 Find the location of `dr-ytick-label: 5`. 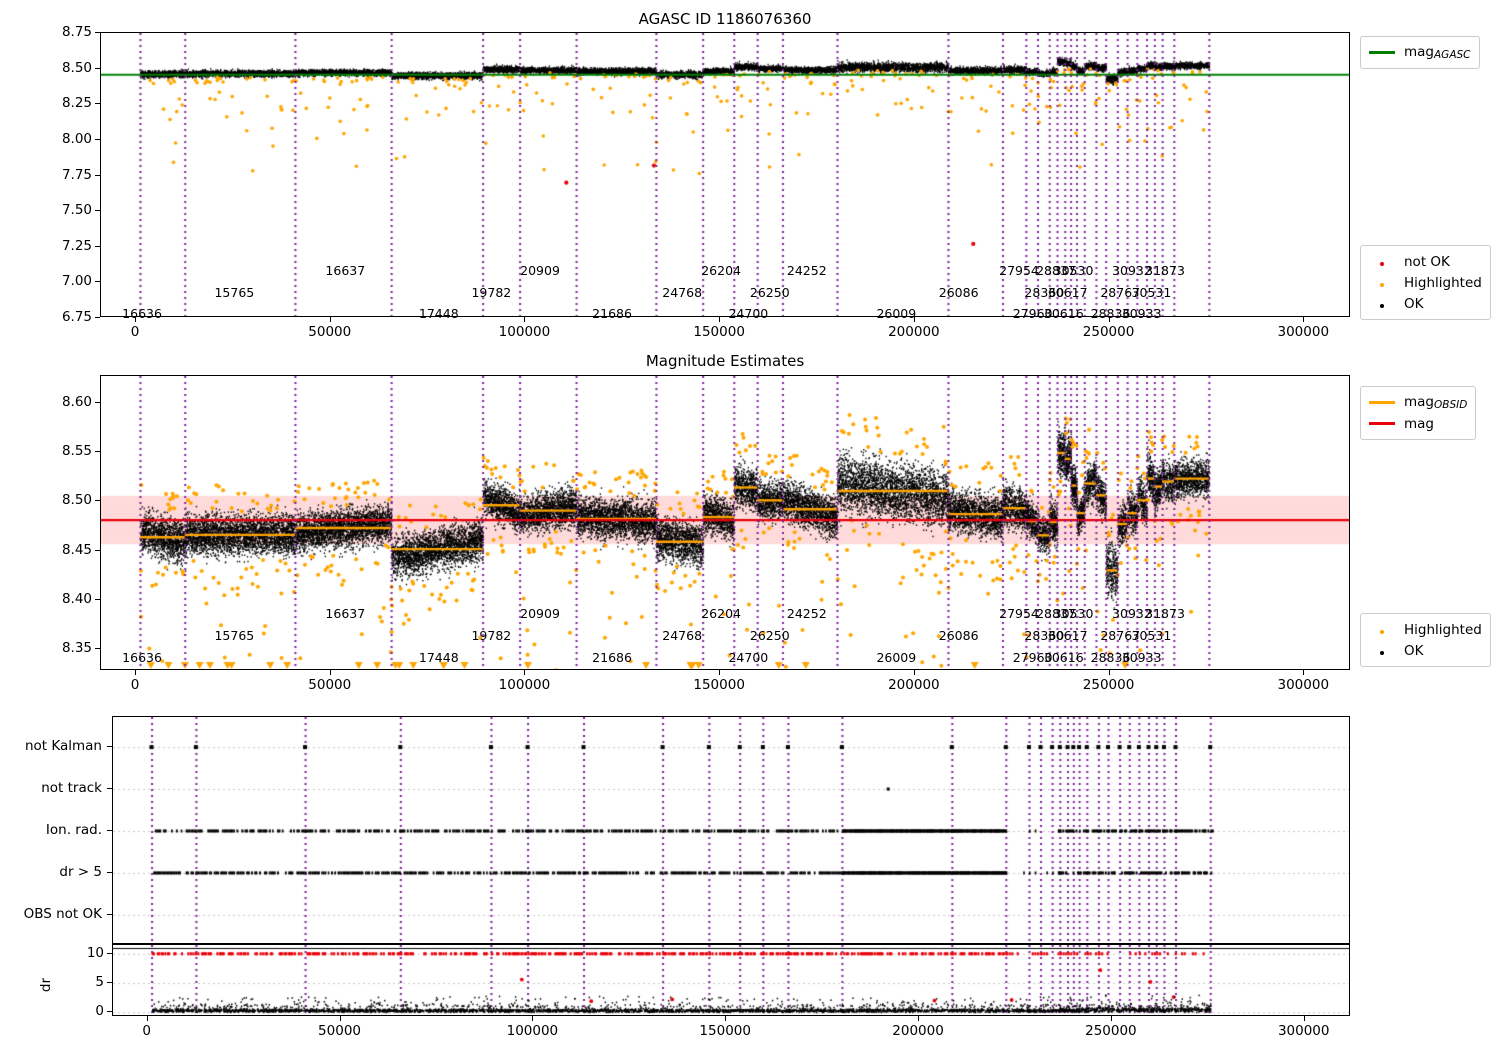

dr-ytick-label: 5 is located at coordinates (99, 982).